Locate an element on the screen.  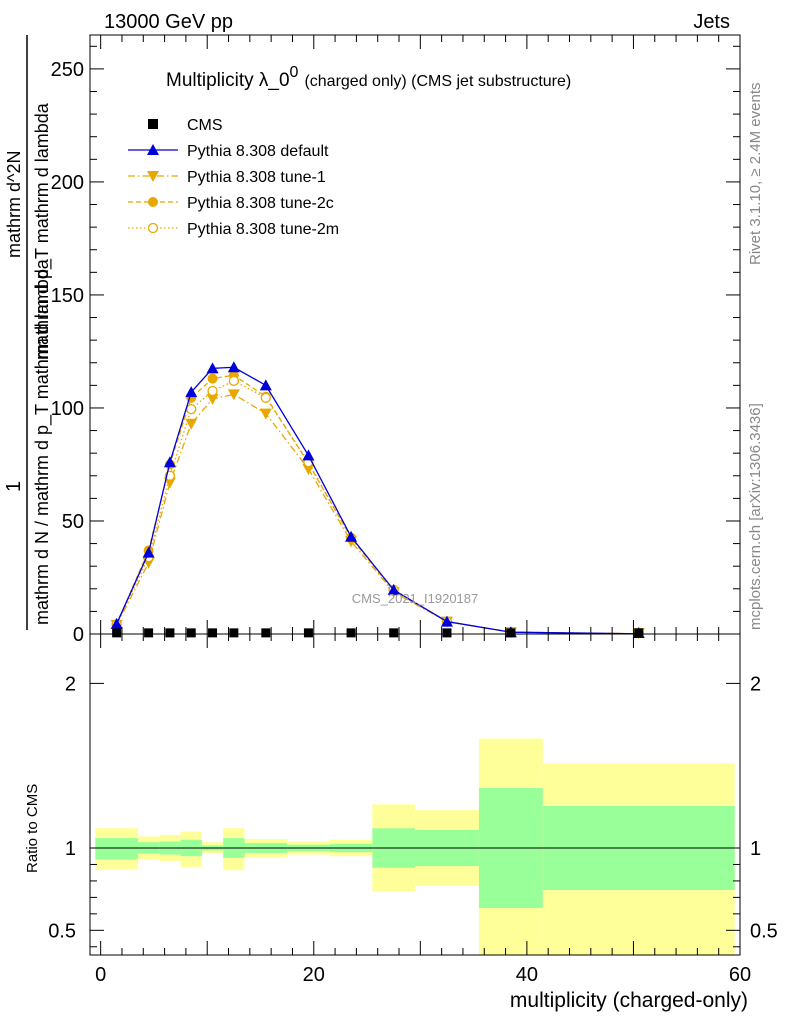
mcplots-note: mcplots.cern.ch [arXiv:1306.3436] is located at coordinates (755, 516).